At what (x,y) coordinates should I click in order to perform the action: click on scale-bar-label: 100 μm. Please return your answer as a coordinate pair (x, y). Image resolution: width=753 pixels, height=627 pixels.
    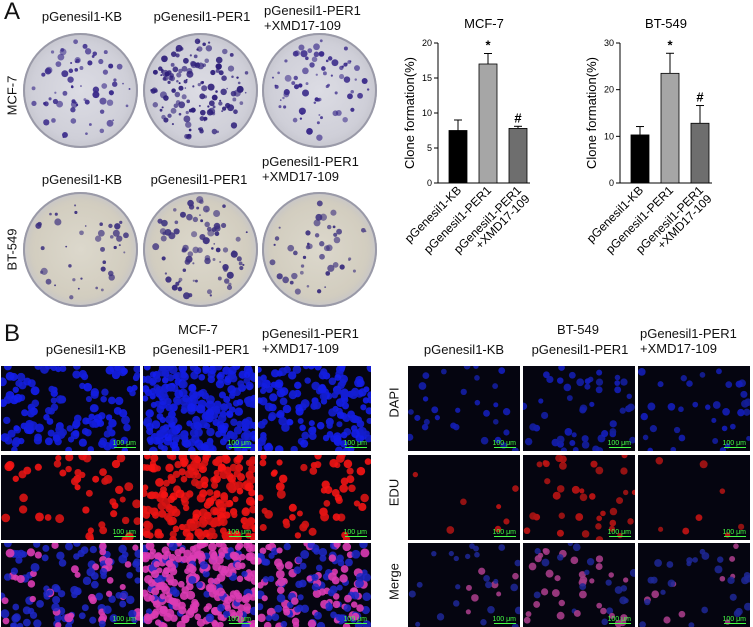
    Looking at the image, I should click on (355, 532).